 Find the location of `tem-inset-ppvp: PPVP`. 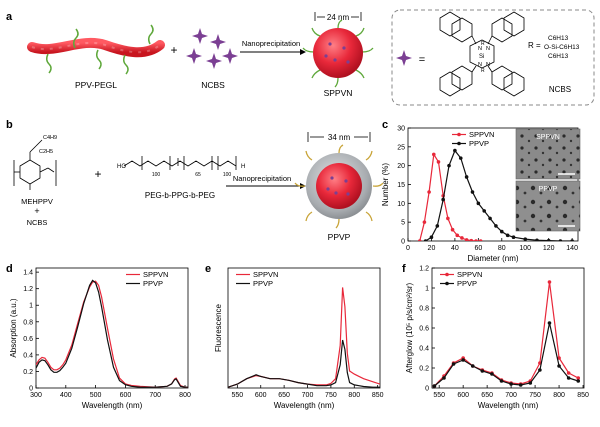

tem-inset-ppvp: PPVP is located at coordinates (548, 206).